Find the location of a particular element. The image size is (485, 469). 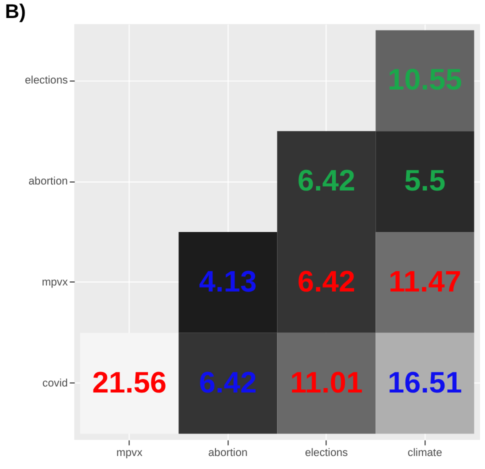

chart-title: B) is located at coordinates (15, 12).